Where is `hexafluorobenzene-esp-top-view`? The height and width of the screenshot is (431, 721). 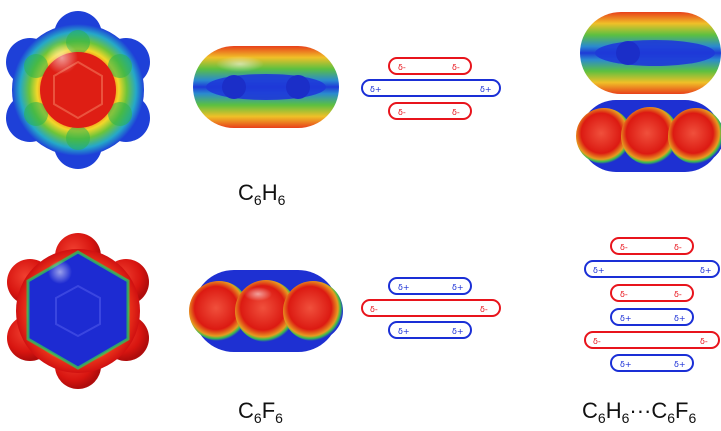 hexafluorobenzene-esp-top-view is located at coordinates (78, 311).